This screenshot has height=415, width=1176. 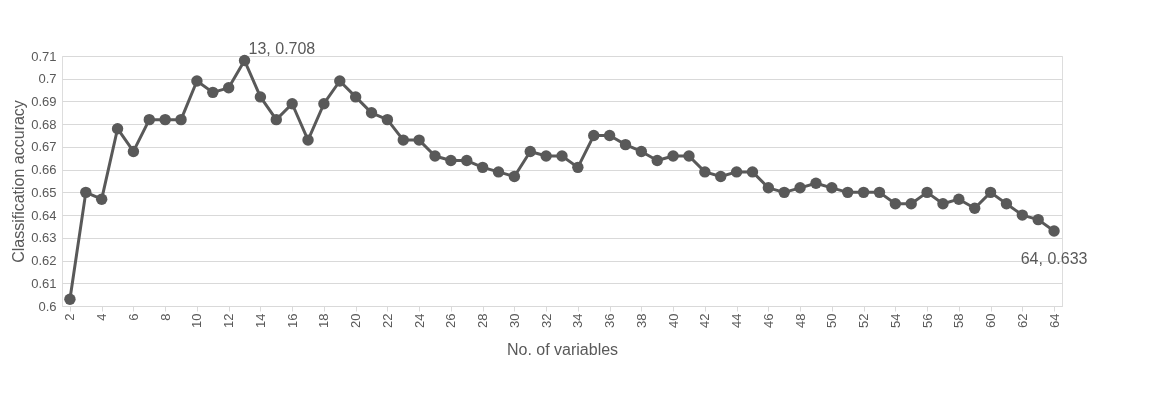 I want to click on x-tick-label: 64, so click(x=1054, y=320).